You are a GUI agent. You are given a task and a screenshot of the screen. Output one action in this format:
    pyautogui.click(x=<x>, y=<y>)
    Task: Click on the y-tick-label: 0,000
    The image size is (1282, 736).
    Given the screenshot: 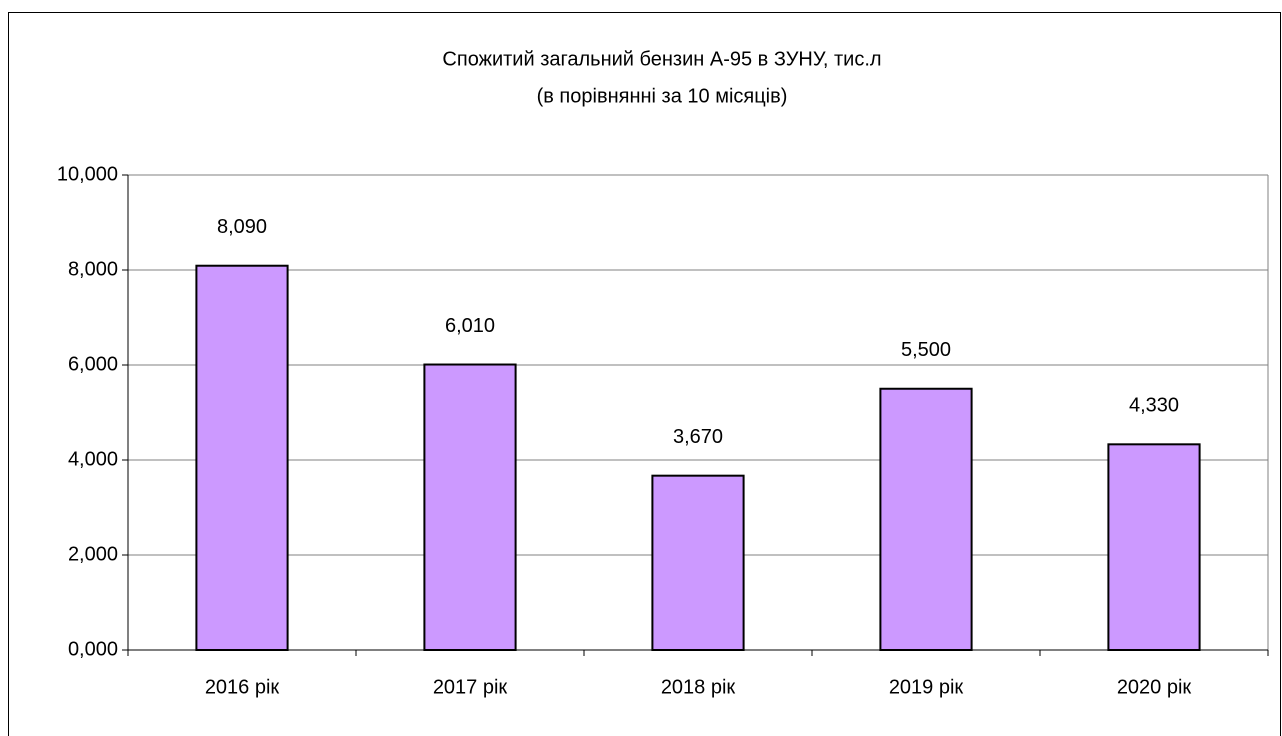 What is the action you would take?
    pyautogui.click(x=93, y=649)
    